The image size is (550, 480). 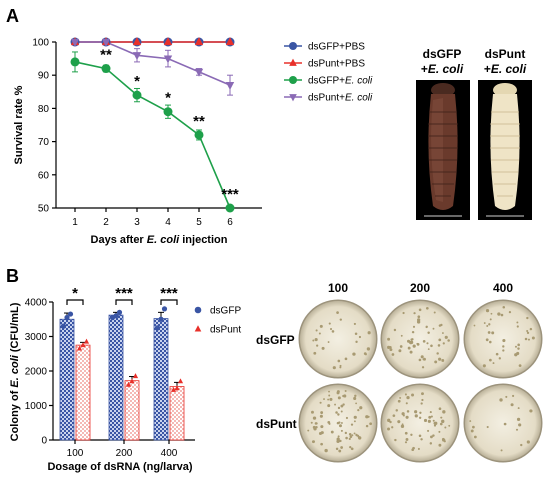 I want to click on legend-label-dsgfp: dsGFP, so click(x=225, y=311).